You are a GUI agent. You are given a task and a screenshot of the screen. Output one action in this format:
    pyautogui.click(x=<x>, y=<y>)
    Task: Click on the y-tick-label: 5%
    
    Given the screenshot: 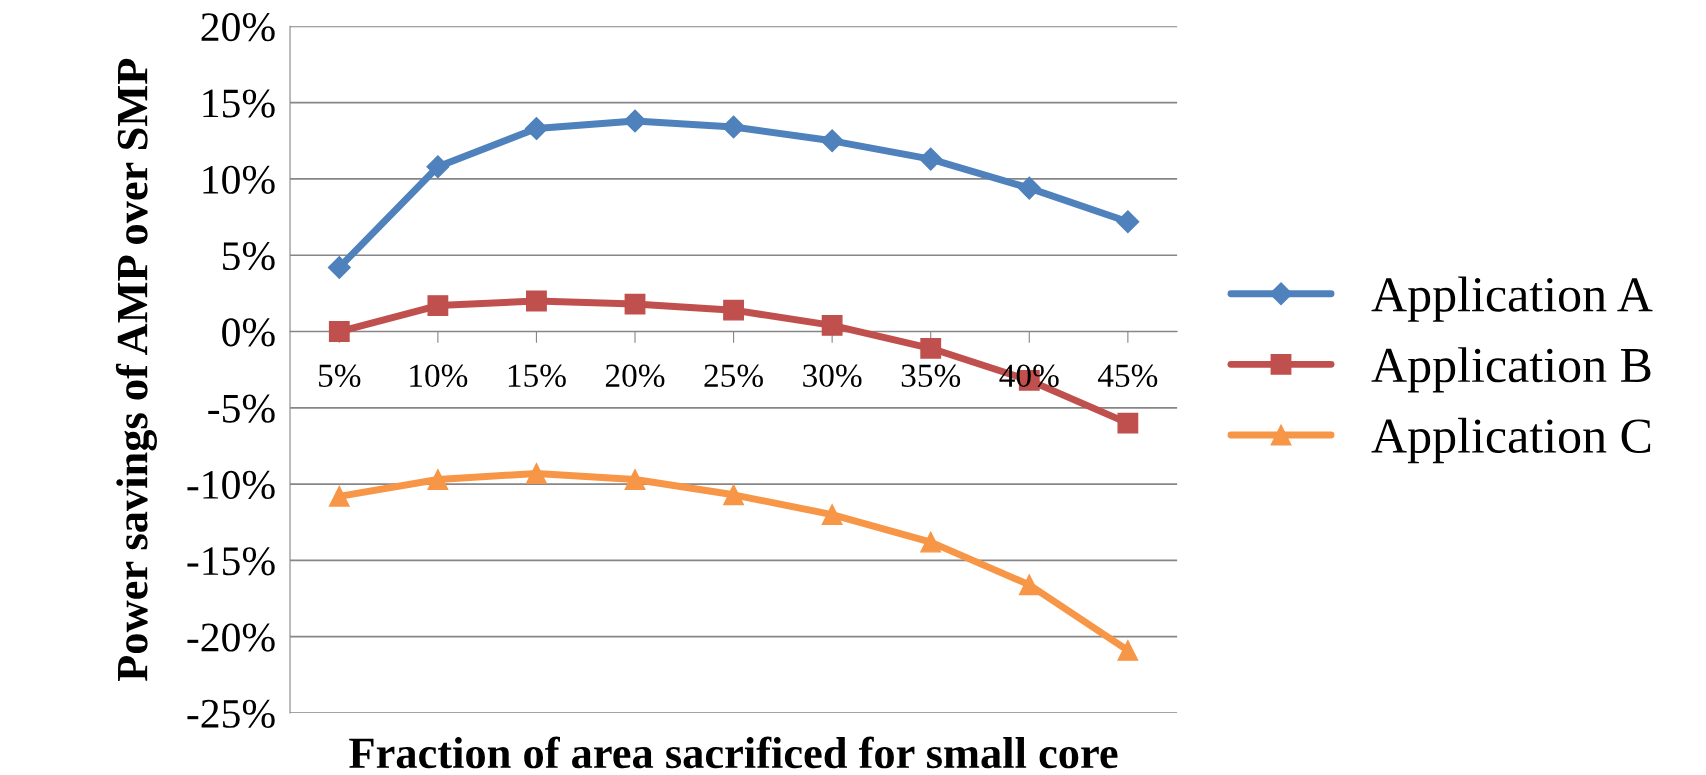 What is the action you would take?
    pyautogui.click(x=249, y=256)
    